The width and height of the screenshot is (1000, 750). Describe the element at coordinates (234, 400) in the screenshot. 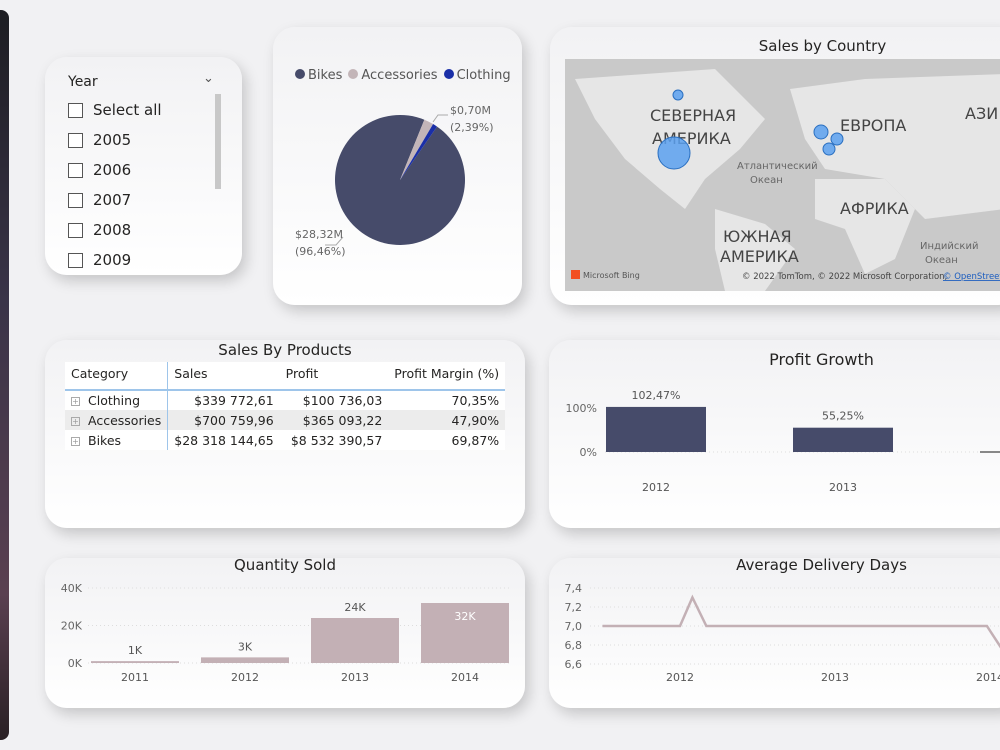

I see `value-cell: $339 772,61` at that location.